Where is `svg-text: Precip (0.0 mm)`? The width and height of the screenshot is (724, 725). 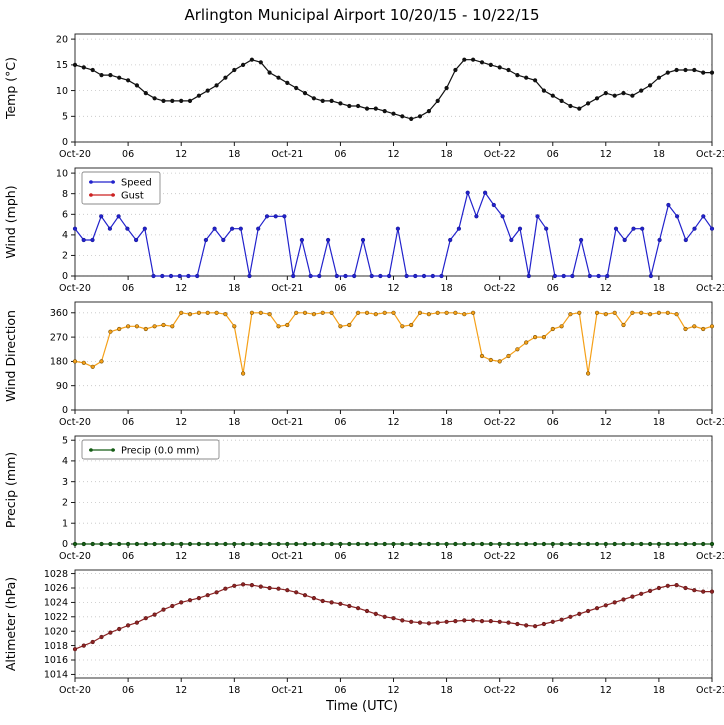 svg-text: Precip (0.0 mm) is located at coordinates (160, 450).